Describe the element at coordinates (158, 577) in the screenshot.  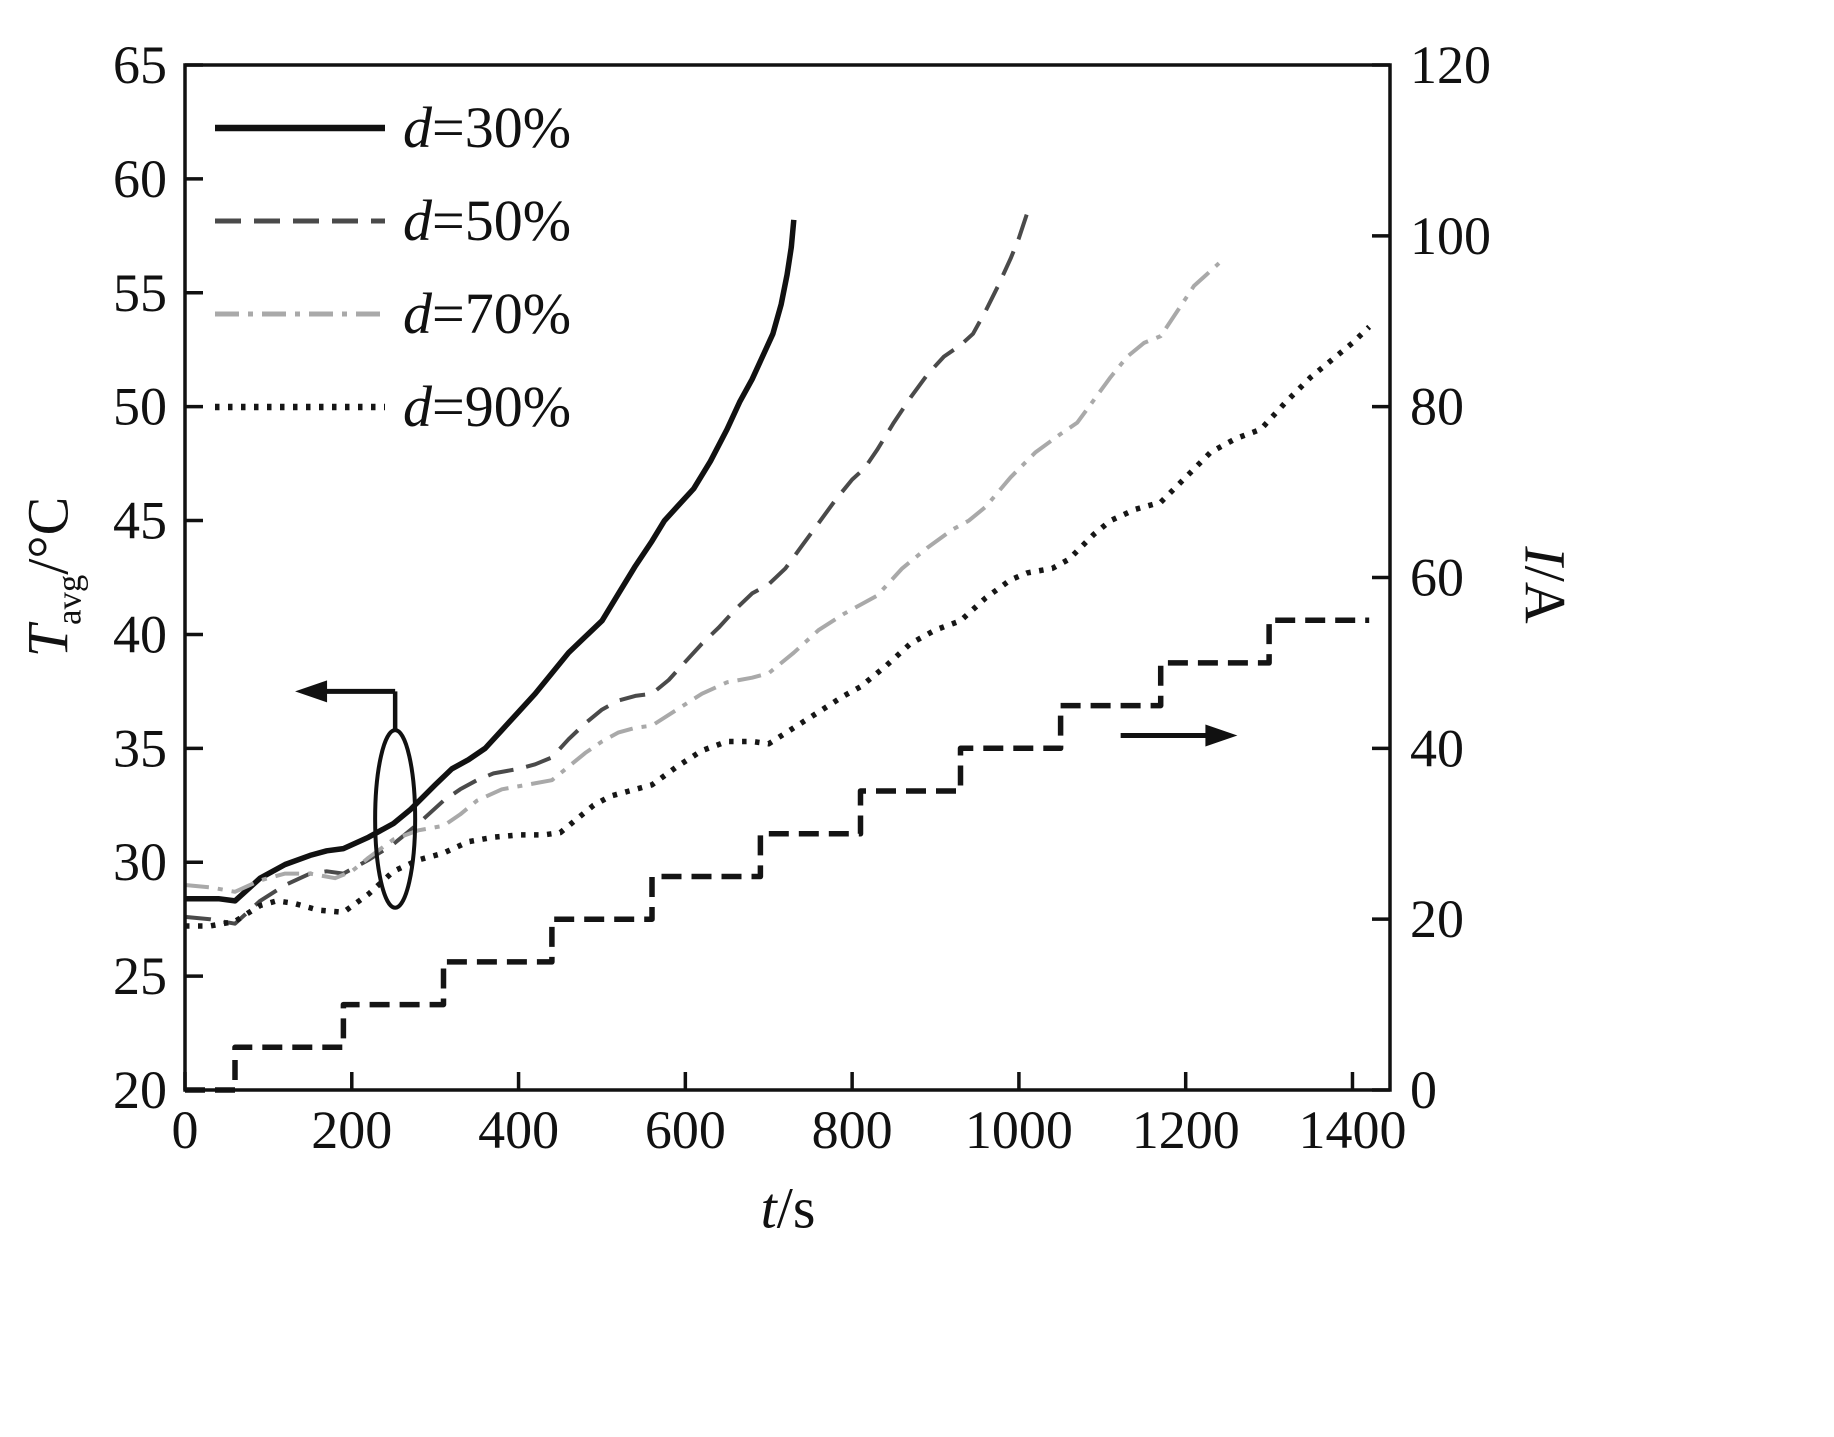
I see `left-axis-ticks: 20 25 30 35 40 45 50 55 60 65` at that location.